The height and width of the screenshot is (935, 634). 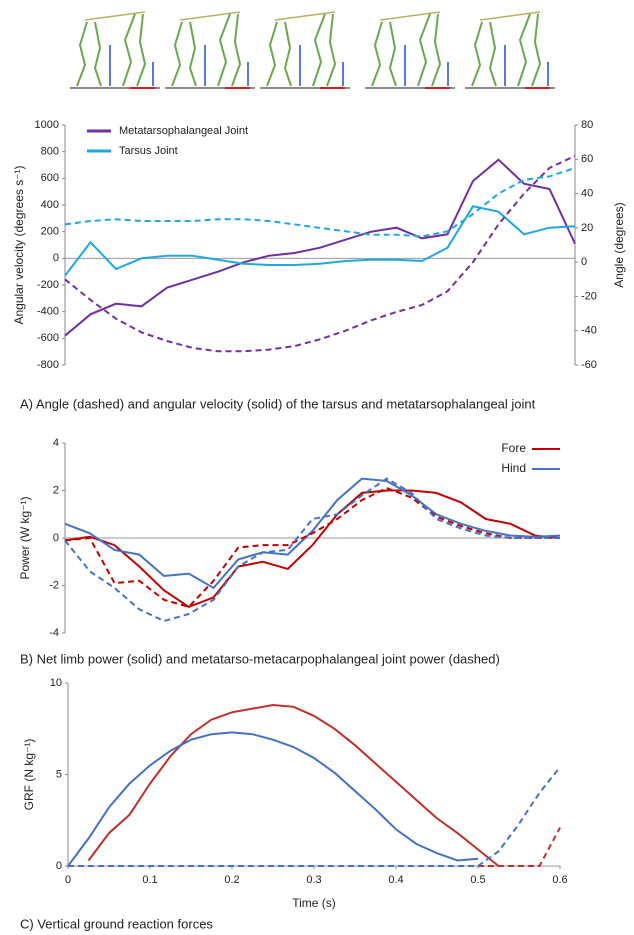 What do you see at coordinates (116, 923) in the screenshot?
I see `caption: C) Vertical ground reaction forces` at bounding box center [116, 923].